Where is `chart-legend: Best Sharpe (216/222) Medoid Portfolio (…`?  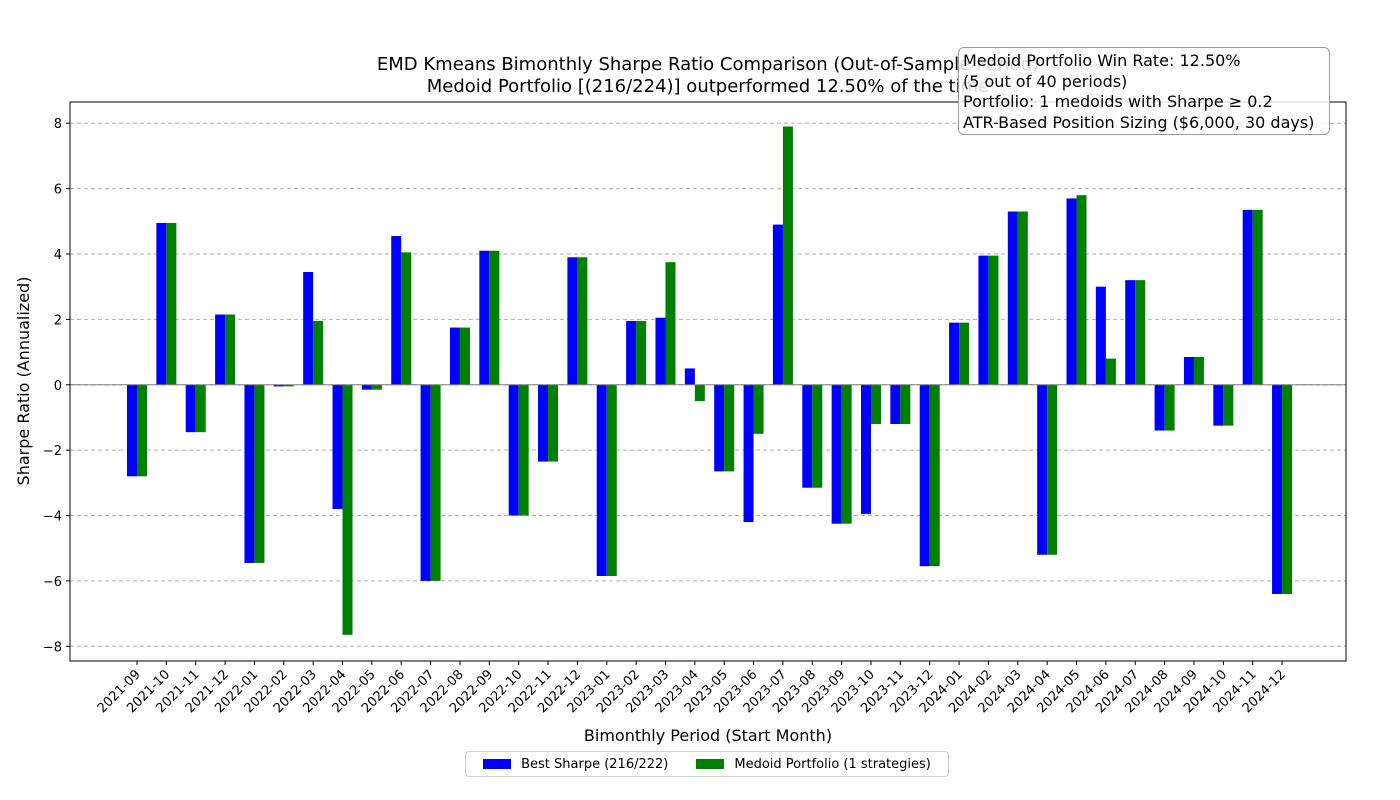 chart-legend: Best Sharpe (216/222) Medoid Portfolio (… is located at coordinates (707, 764).